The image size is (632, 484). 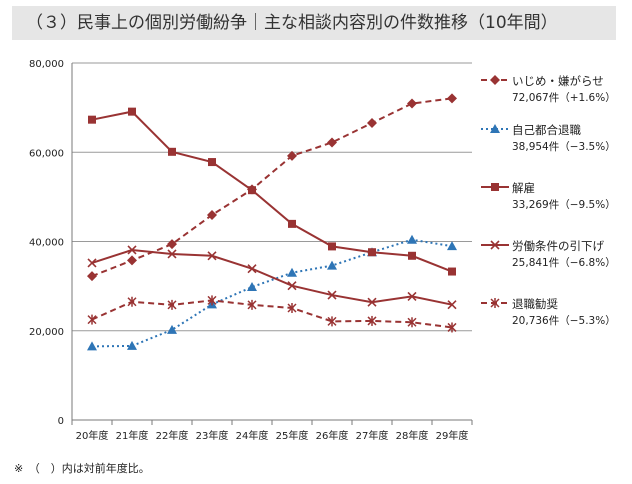 I want to click on legend-entry-1: 自己都合退職 38,954件（−3.5%）, so click(x=548, y=138).